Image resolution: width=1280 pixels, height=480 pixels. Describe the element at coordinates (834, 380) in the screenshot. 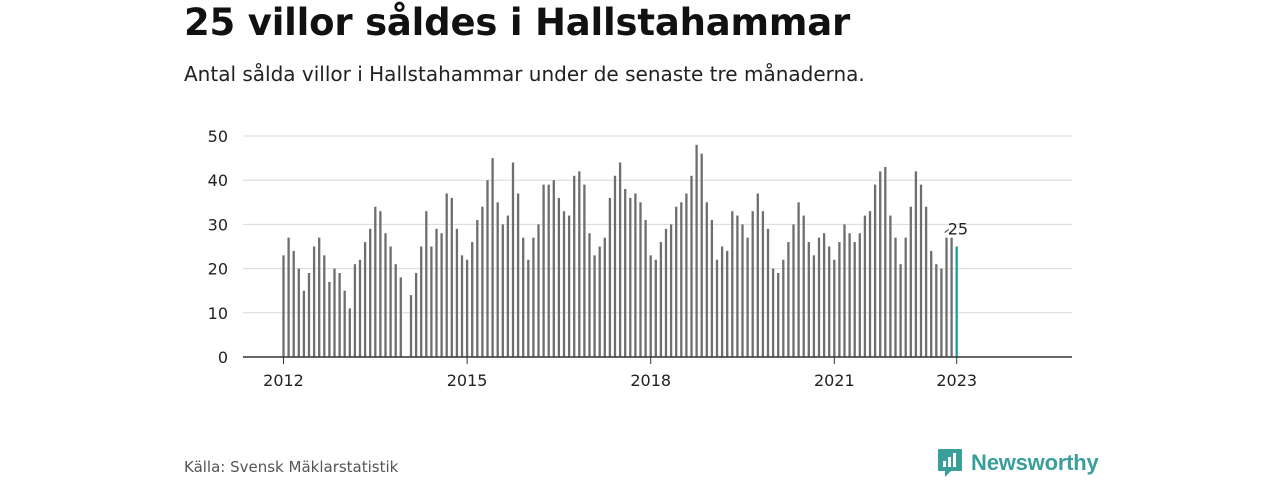

I see `x-tick-label: 2021` at that location.